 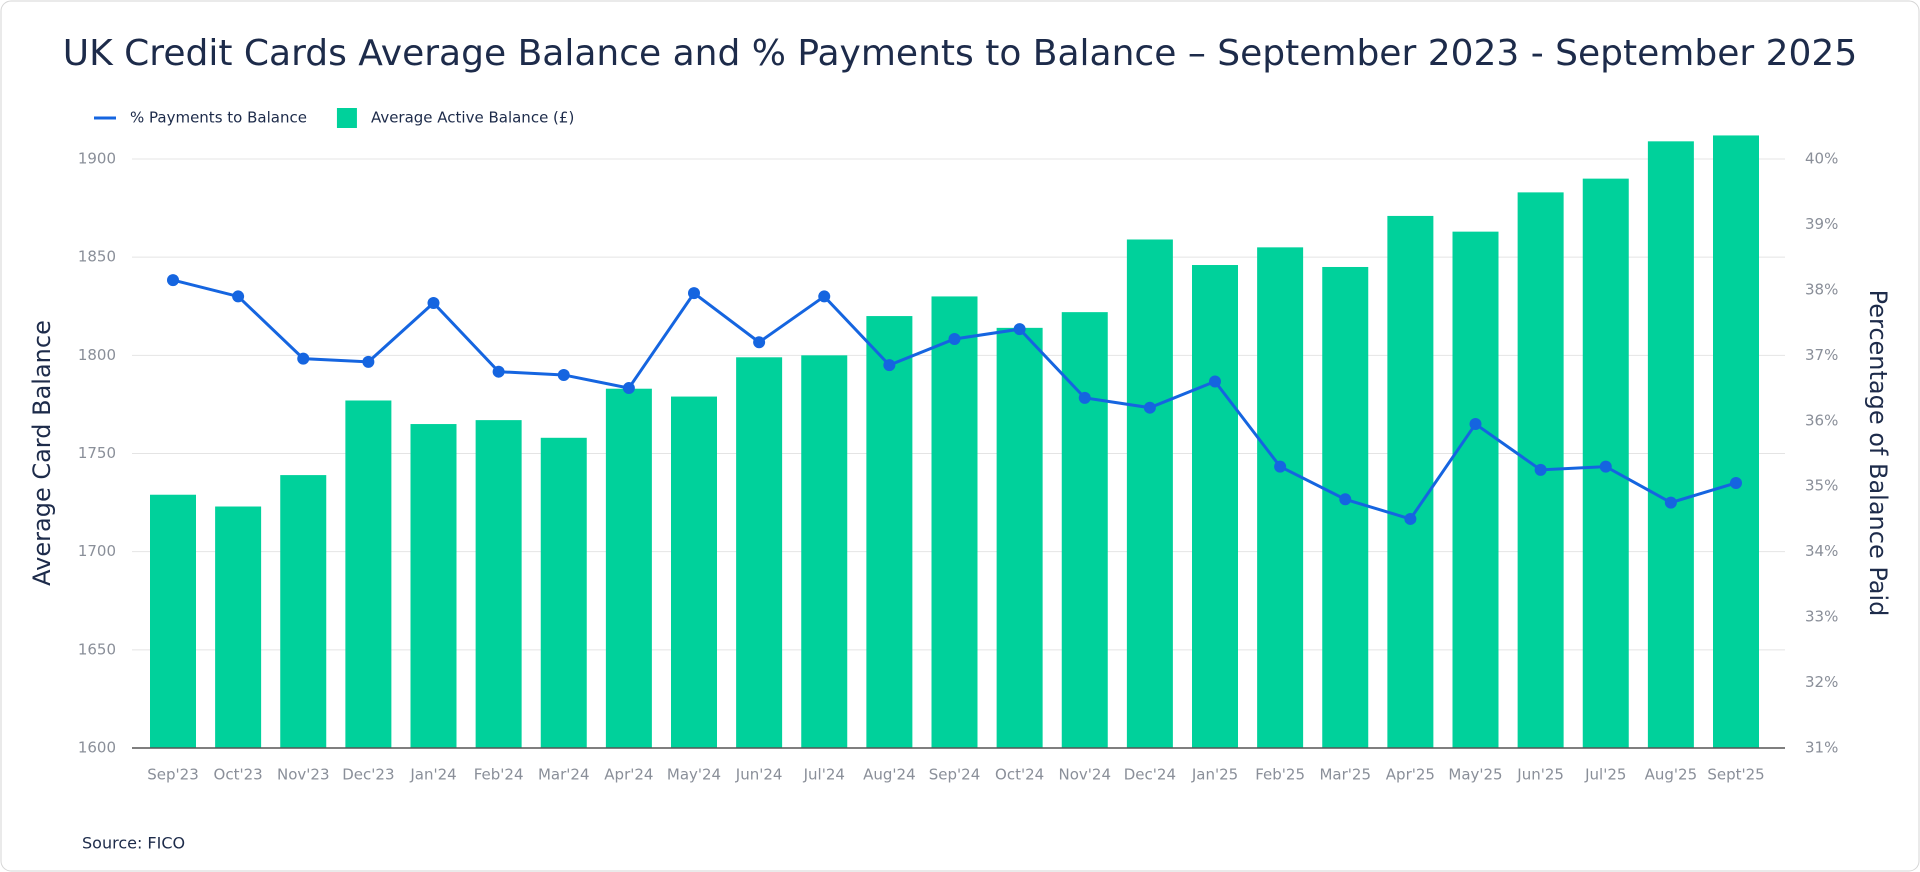 I want to click on y-tick-label: 1750, so click(x=97, y=453).